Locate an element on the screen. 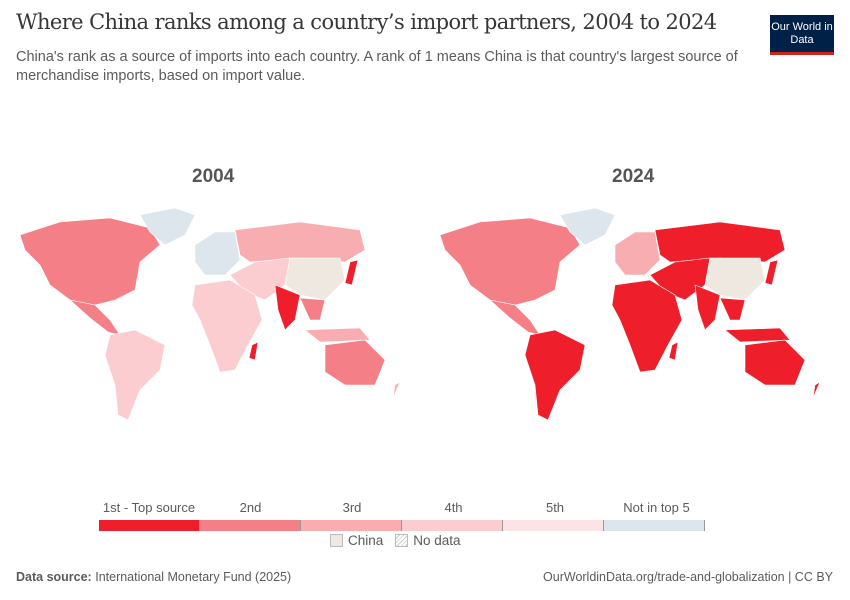 This screenshot has width=850, height=600. legend-label: 3rd is located at coordinates (352, 507).